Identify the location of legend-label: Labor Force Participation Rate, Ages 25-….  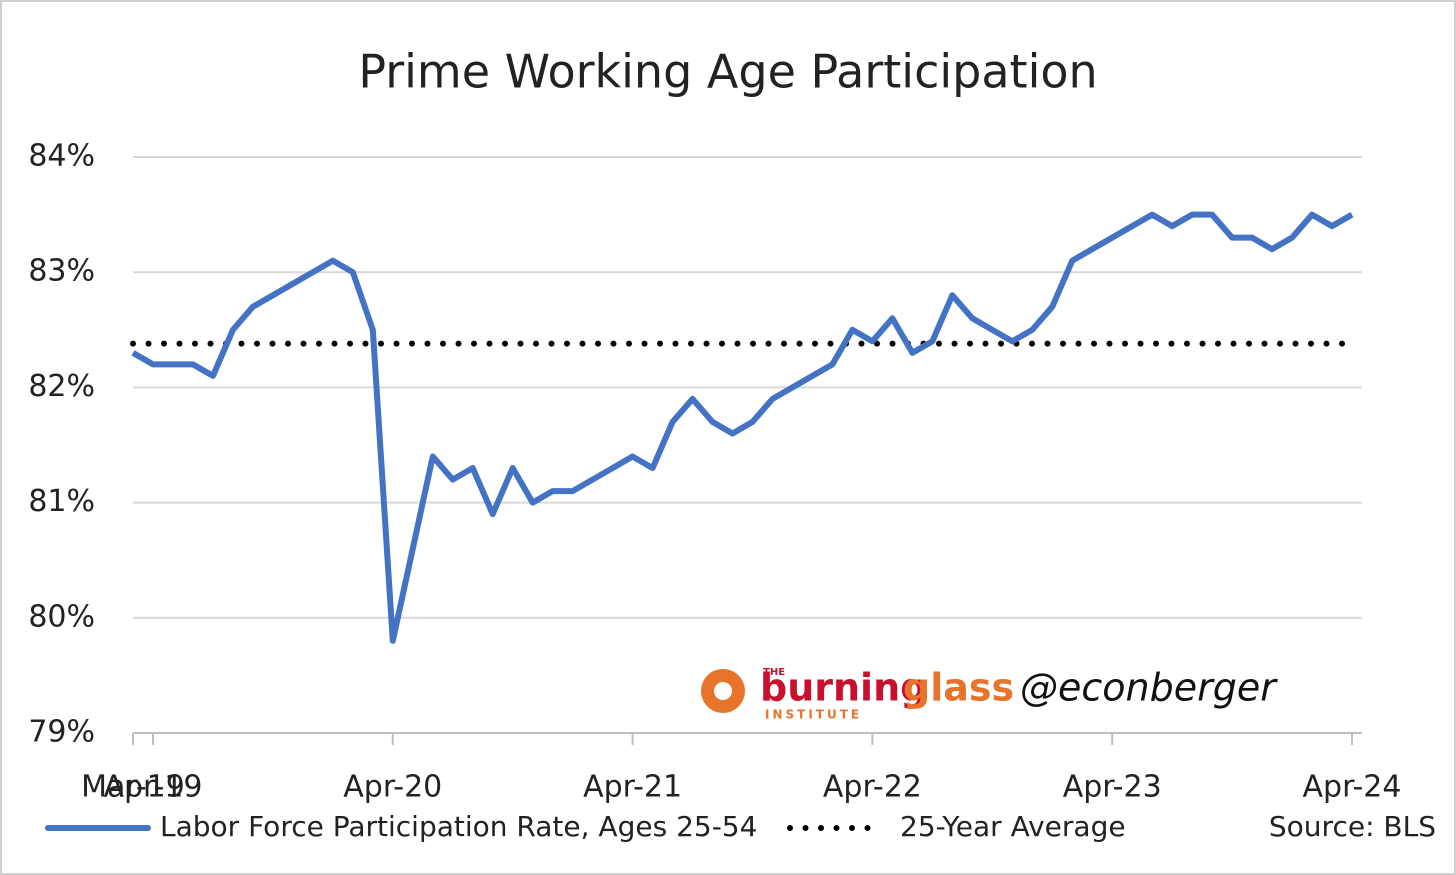
(458, 826).